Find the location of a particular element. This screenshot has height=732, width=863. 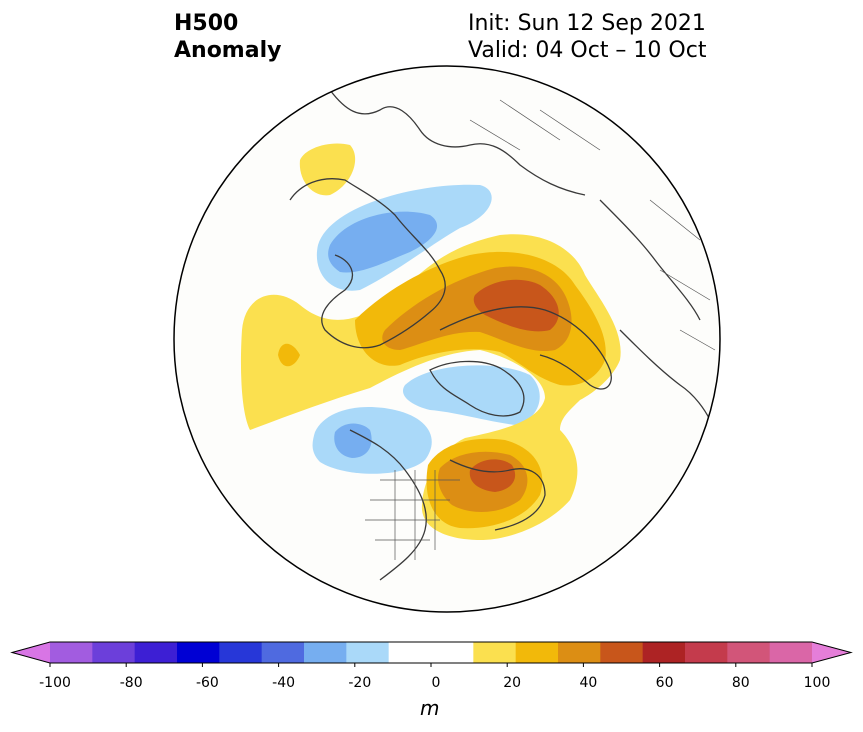

positive-anomaly-redorange is located at coordinates (514, 385).